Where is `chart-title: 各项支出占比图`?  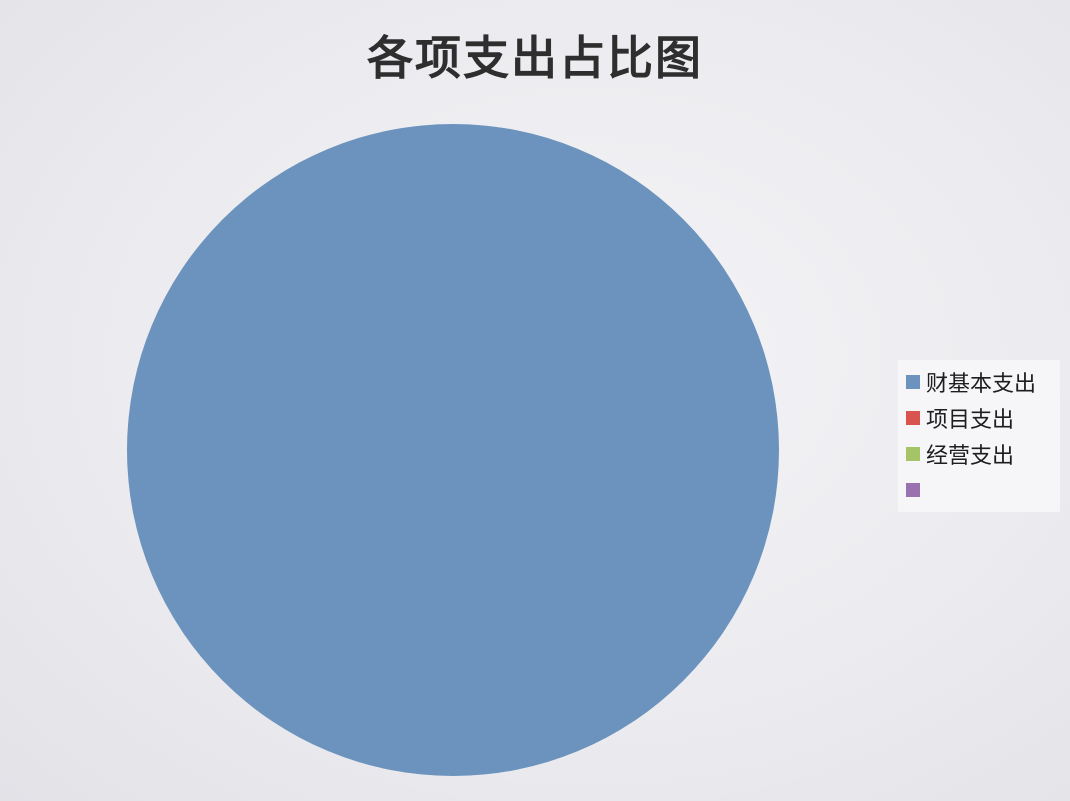 chart-title: 各项支出占比图 is located at coordinates (535, 58).